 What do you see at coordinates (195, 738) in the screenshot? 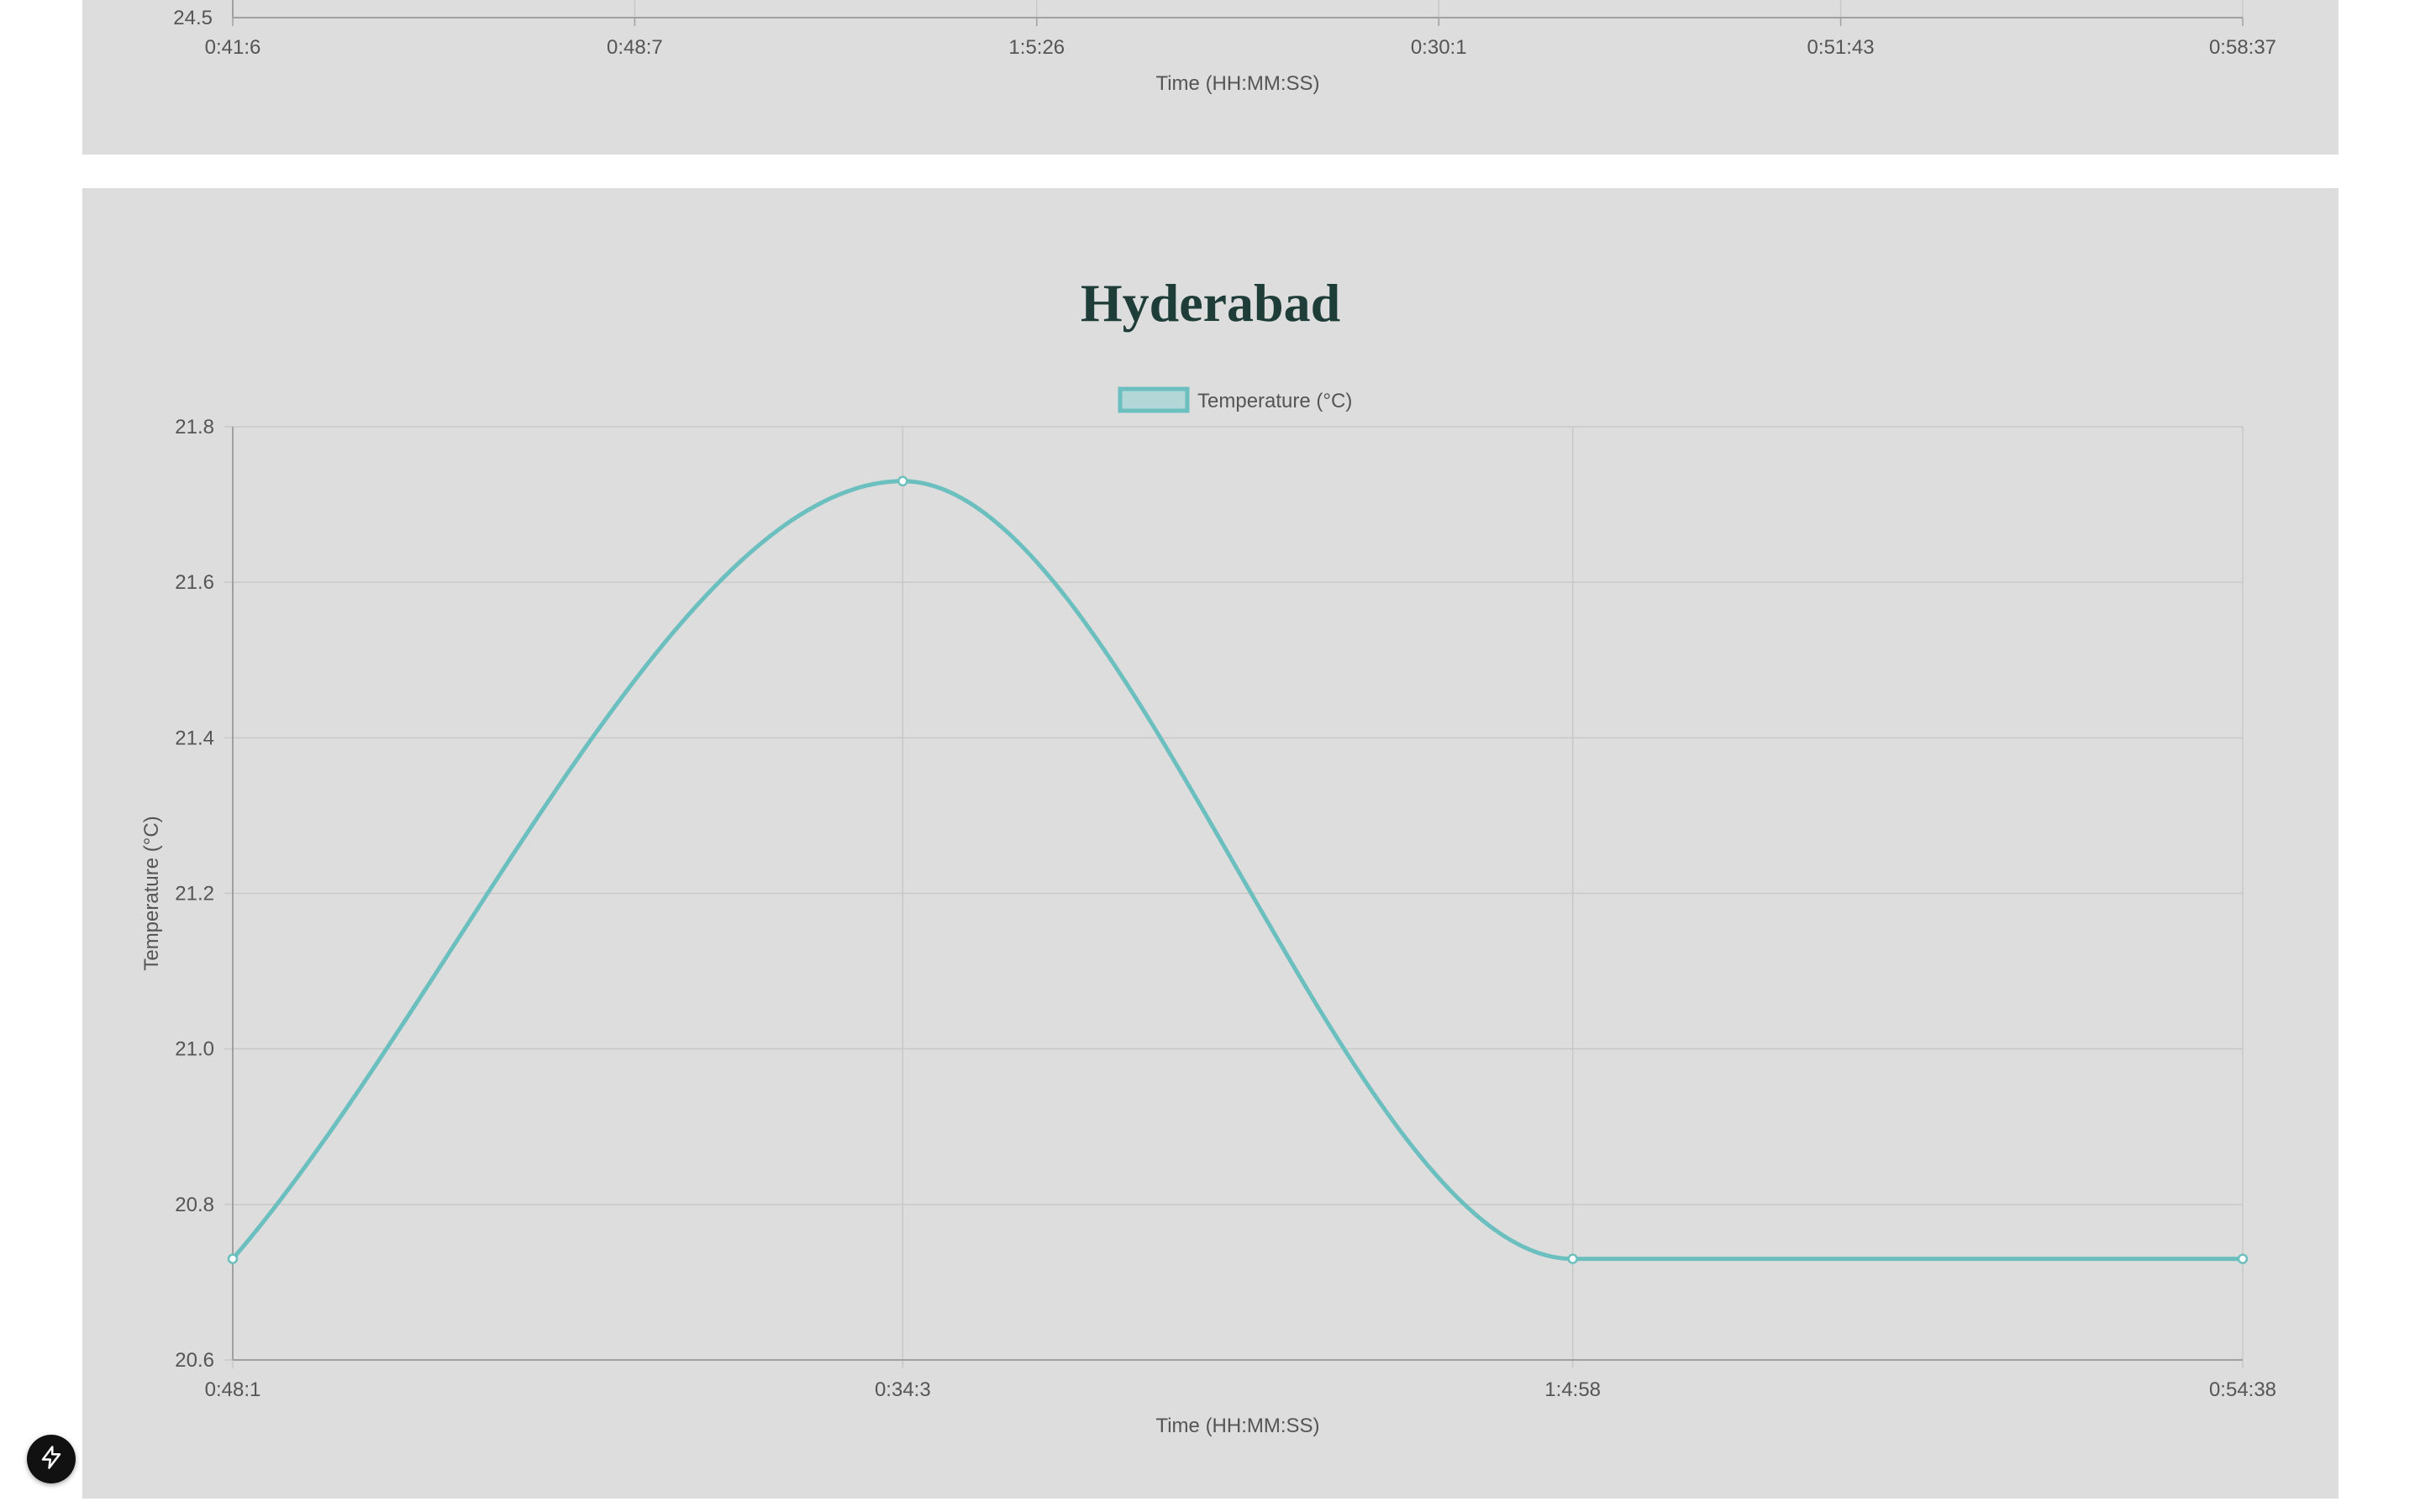
I see `y-tick-label: 21.4` at bounding box center [195, 738].